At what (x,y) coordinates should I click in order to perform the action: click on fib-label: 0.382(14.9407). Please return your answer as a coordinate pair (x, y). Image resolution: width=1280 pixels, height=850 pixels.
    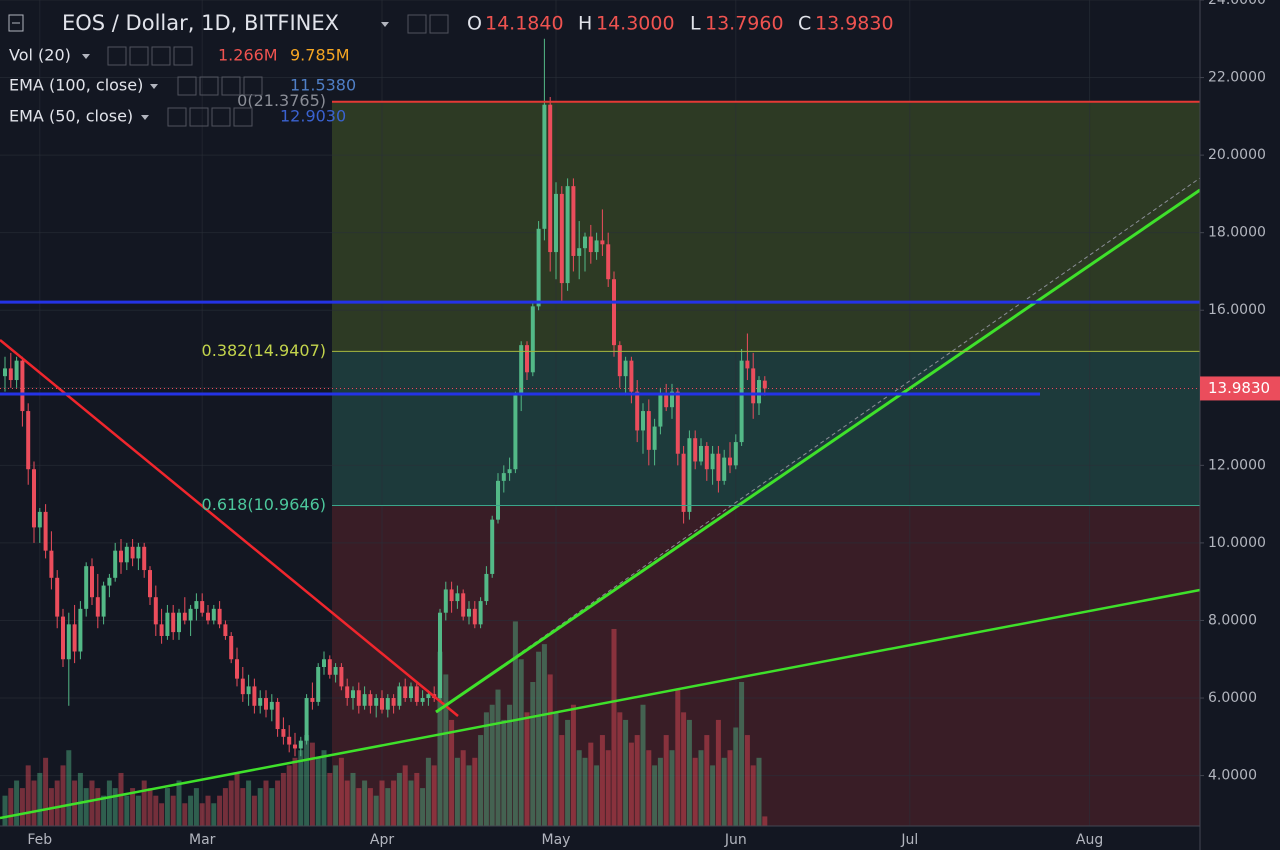
    Looking at the image, I should click on (264, 350).